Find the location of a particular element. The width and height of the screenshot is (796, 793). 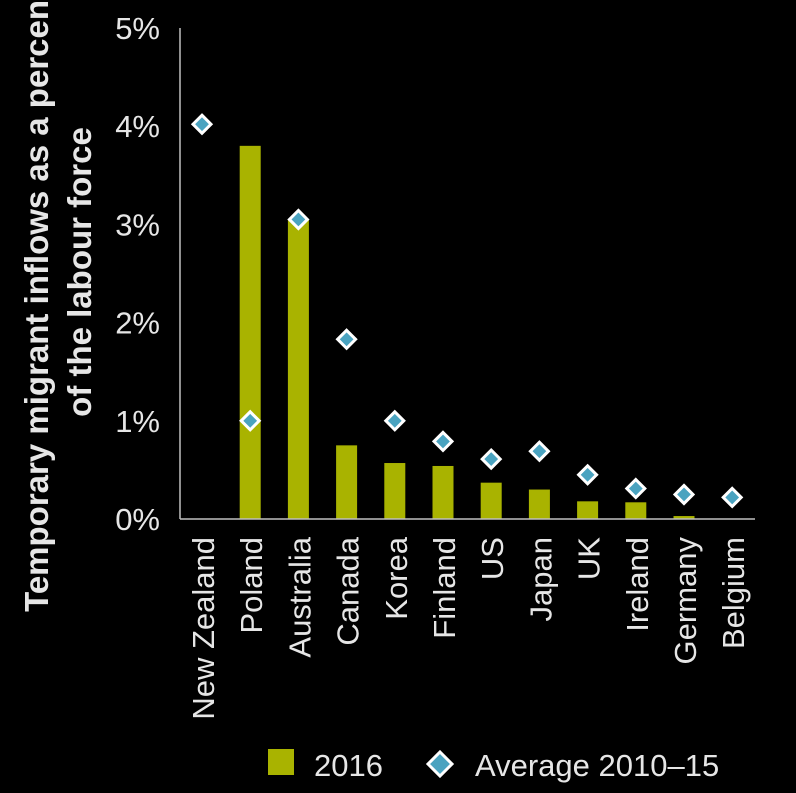

category-label: US is located at coordinates (492, 558).